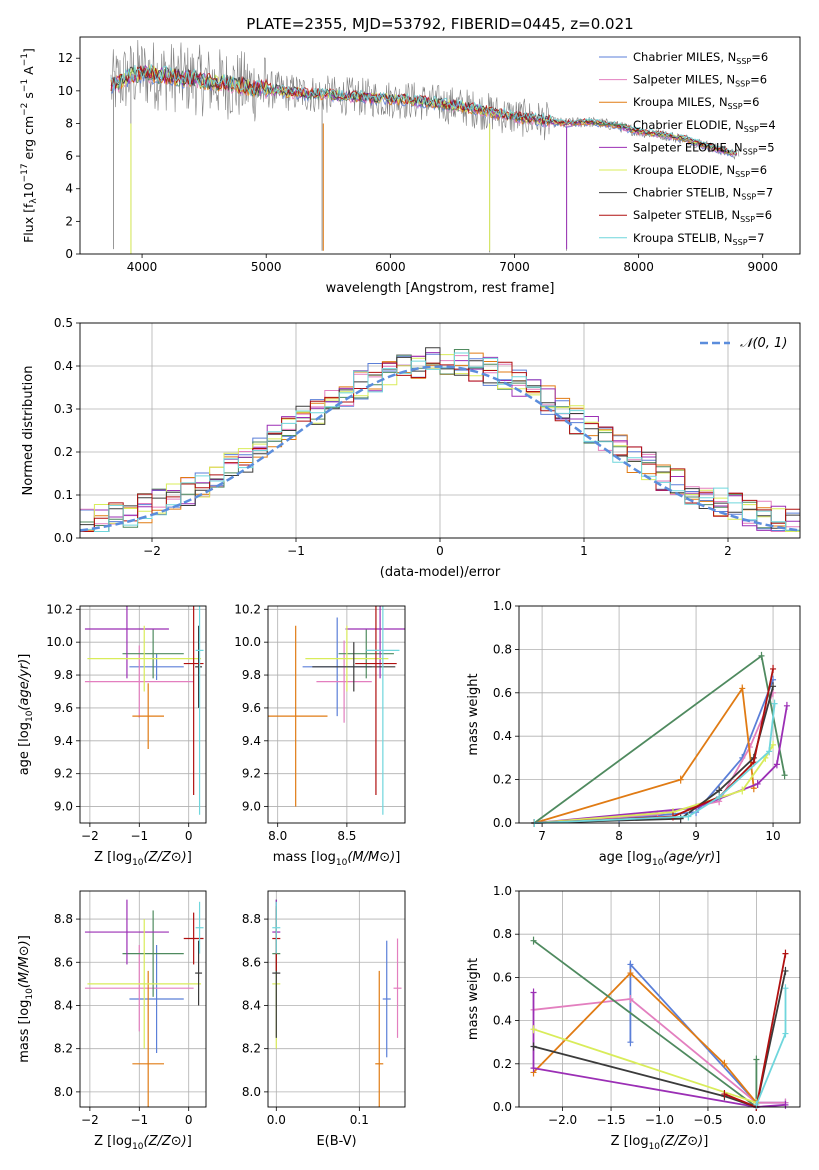  Describe the element at coordinates (425, 146) in the screenshot. I see `spectrum-lines` at that location.